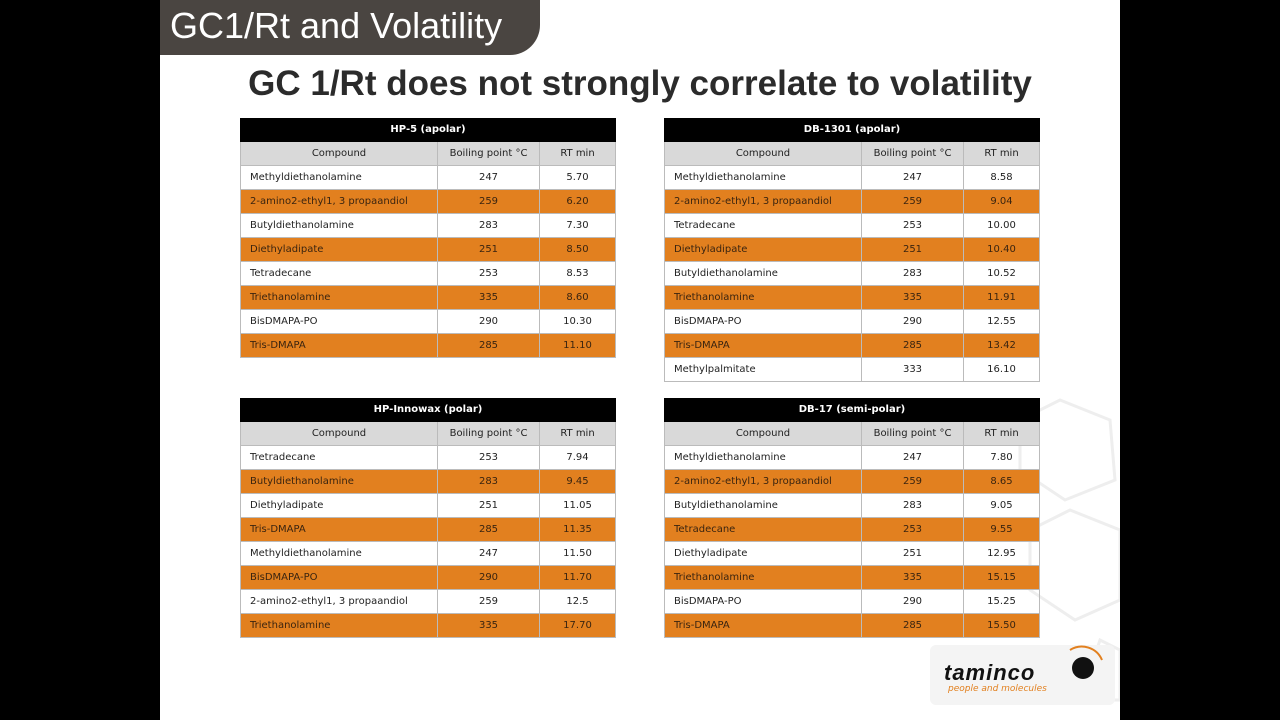  What do you see at coordinates (578, 506) in the screenshot?
I see `table-cell: 11.05` at bounding box center [578, 506].